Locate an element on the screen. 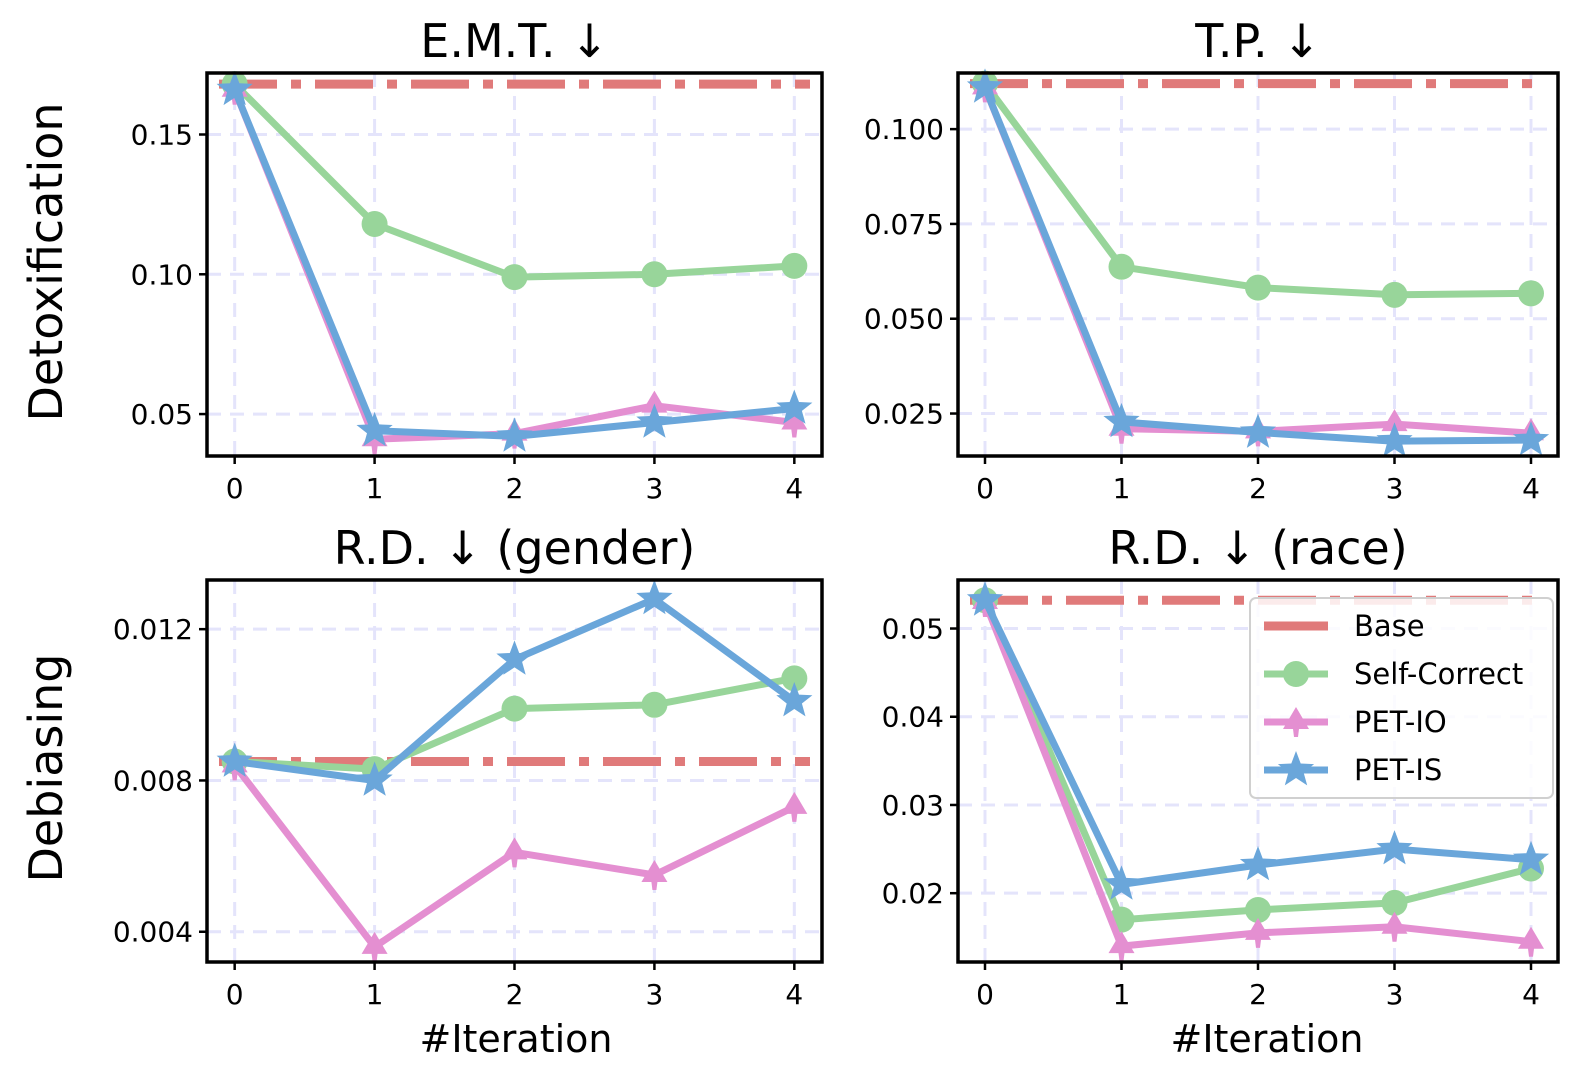 Image resolution: width=1594 pixels, height=1084 pixels. panel-title: R.D. ↓ (gender) is located at coordinates (515, 548).